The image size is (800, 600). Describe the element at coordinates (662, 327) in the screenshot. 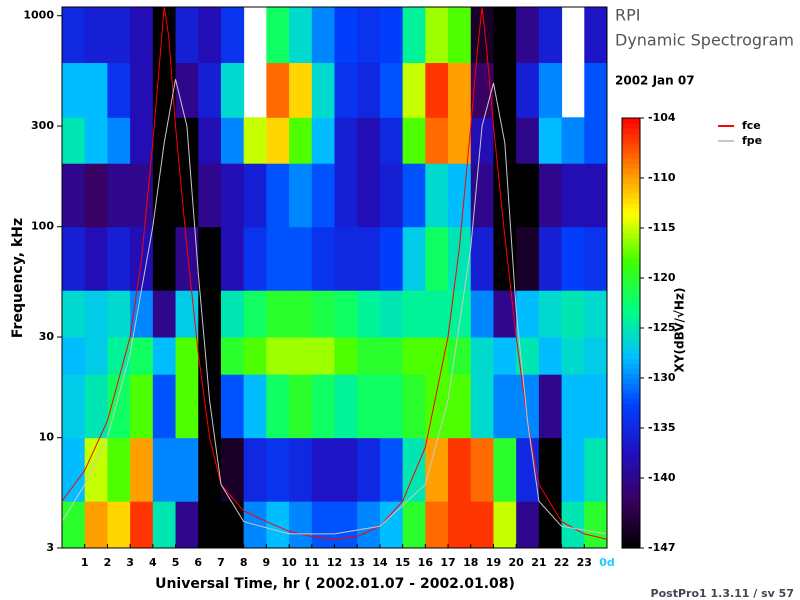

I see `colorbar-tick-label: -125` at that location.